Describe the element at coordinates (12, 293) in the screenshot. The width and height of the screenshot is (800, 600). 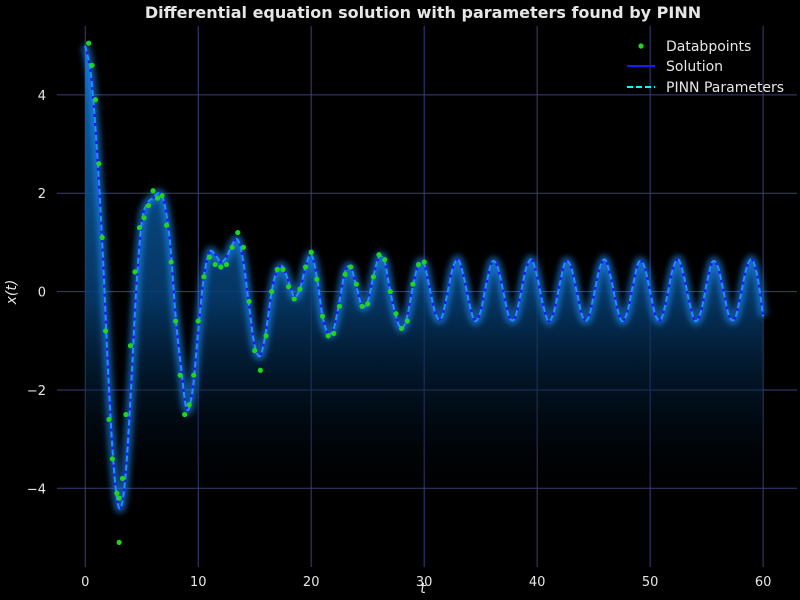
I see `y-axis-label: x(t)` at that location.